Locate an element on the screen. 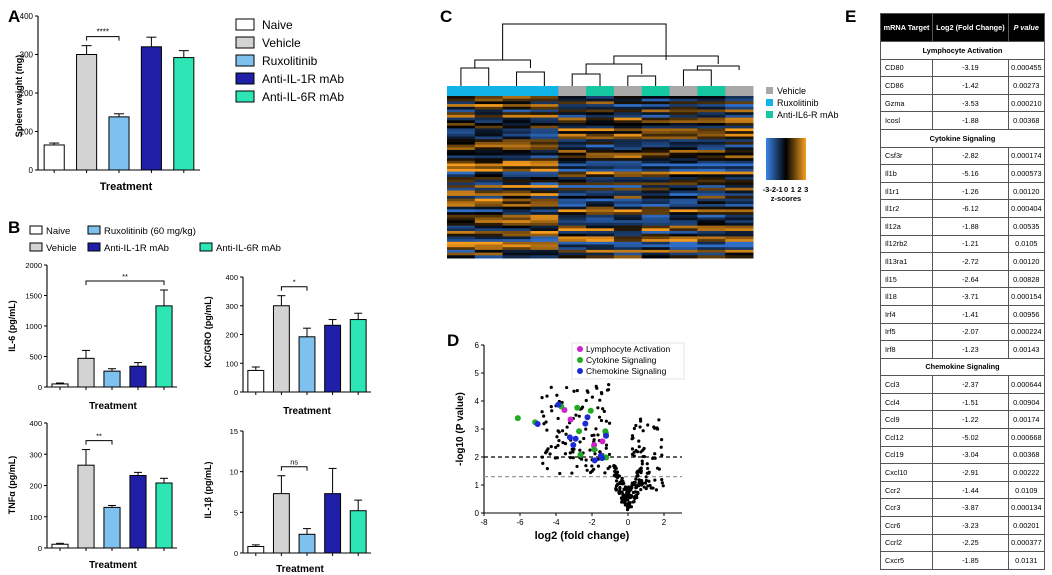 The image size is (1052, 575). p-value: 0.000224 is located at coordinates (1026, 332).